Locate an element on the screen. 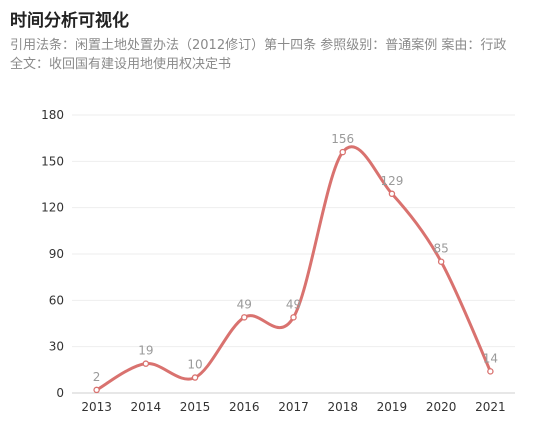  x-tick-label: 2018 is located at coordinates (342, 407).